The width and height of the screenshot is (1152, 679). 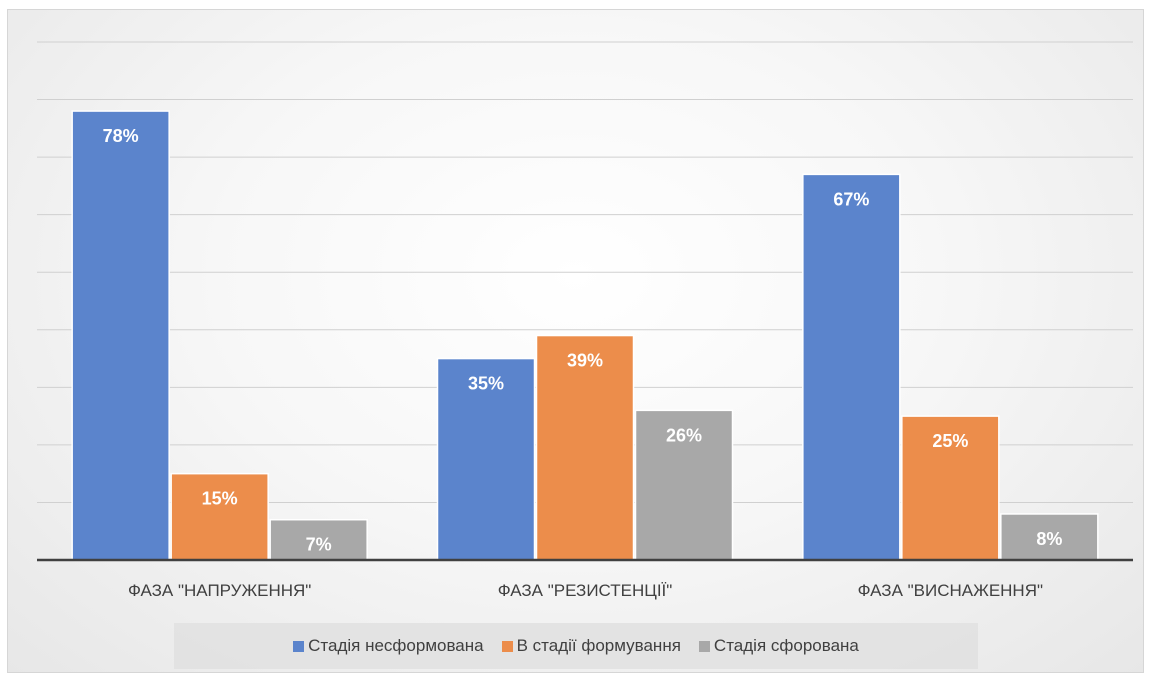 I want to click on legend-item: Стадія несформована, so click(x=388, y=646).